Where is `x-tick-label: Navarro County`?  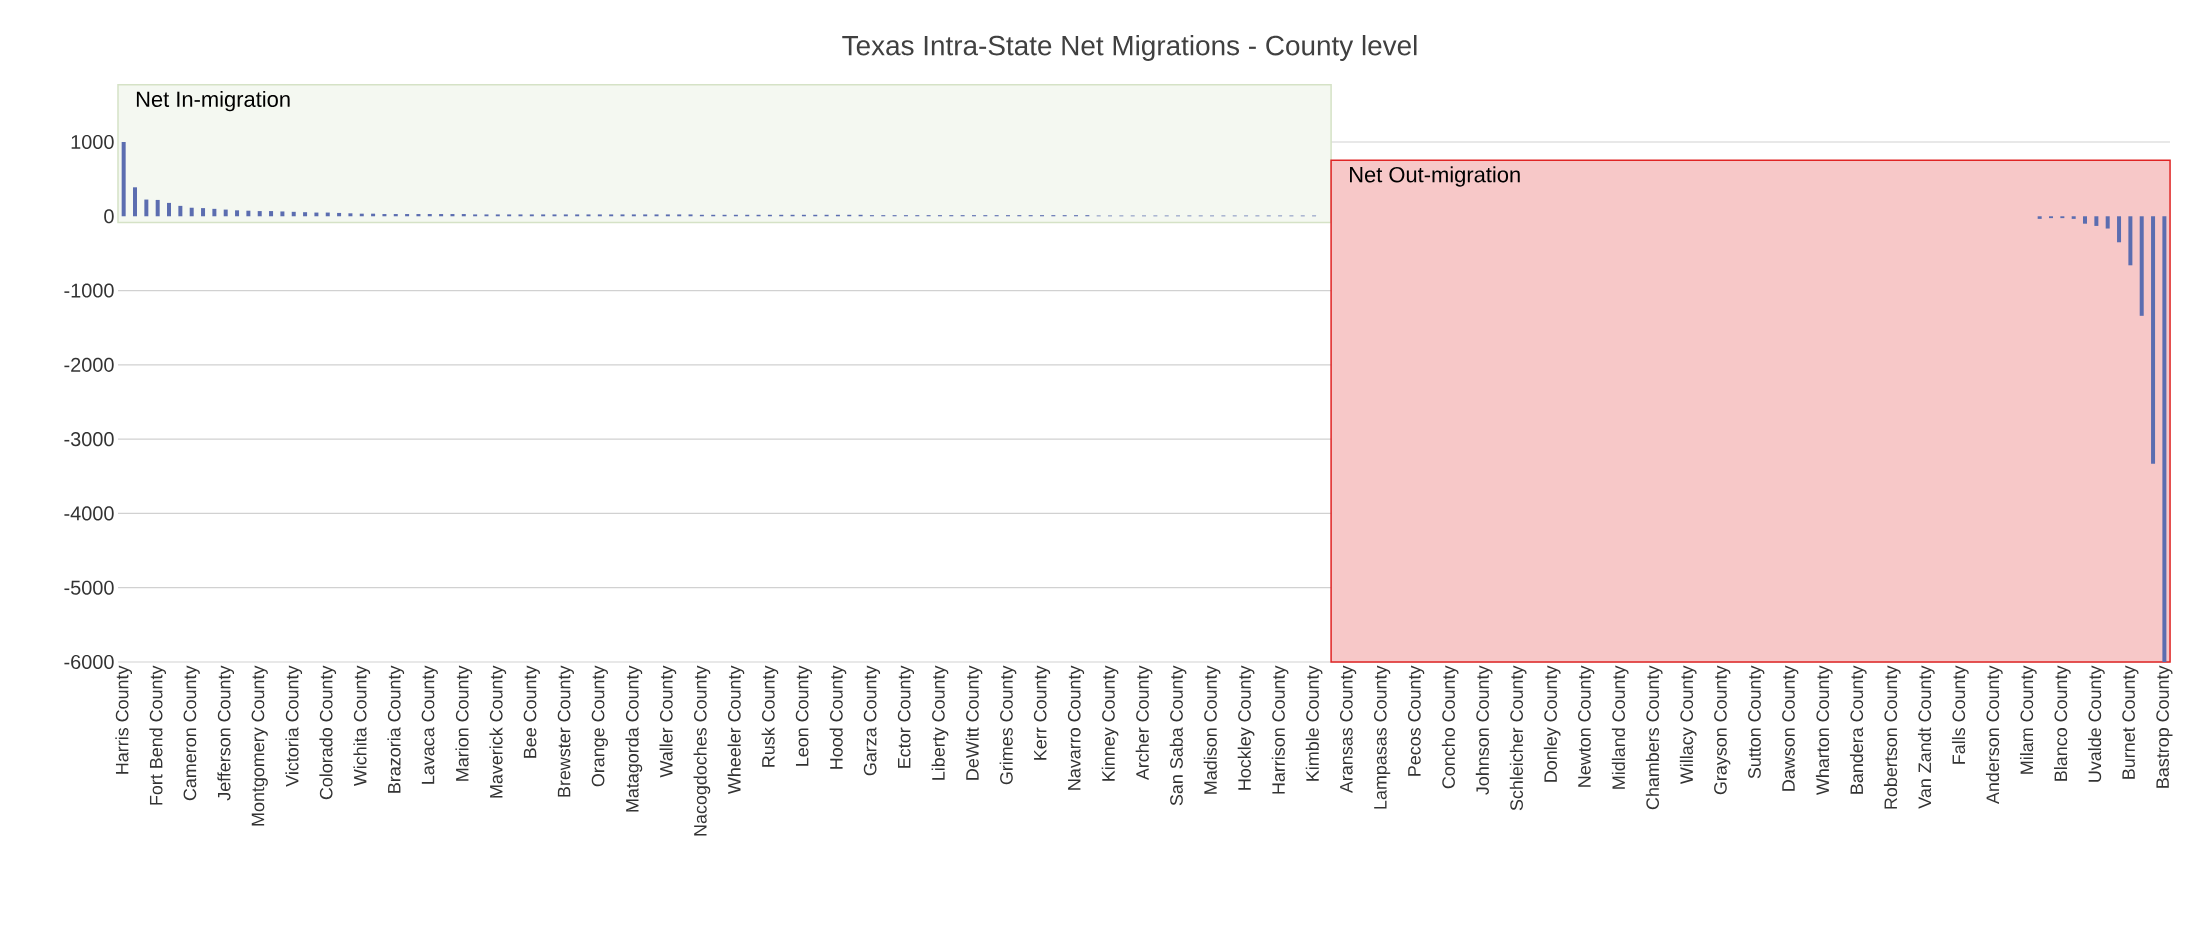 x-tick-label: Navarro County is located at coordinates (1076, 727).